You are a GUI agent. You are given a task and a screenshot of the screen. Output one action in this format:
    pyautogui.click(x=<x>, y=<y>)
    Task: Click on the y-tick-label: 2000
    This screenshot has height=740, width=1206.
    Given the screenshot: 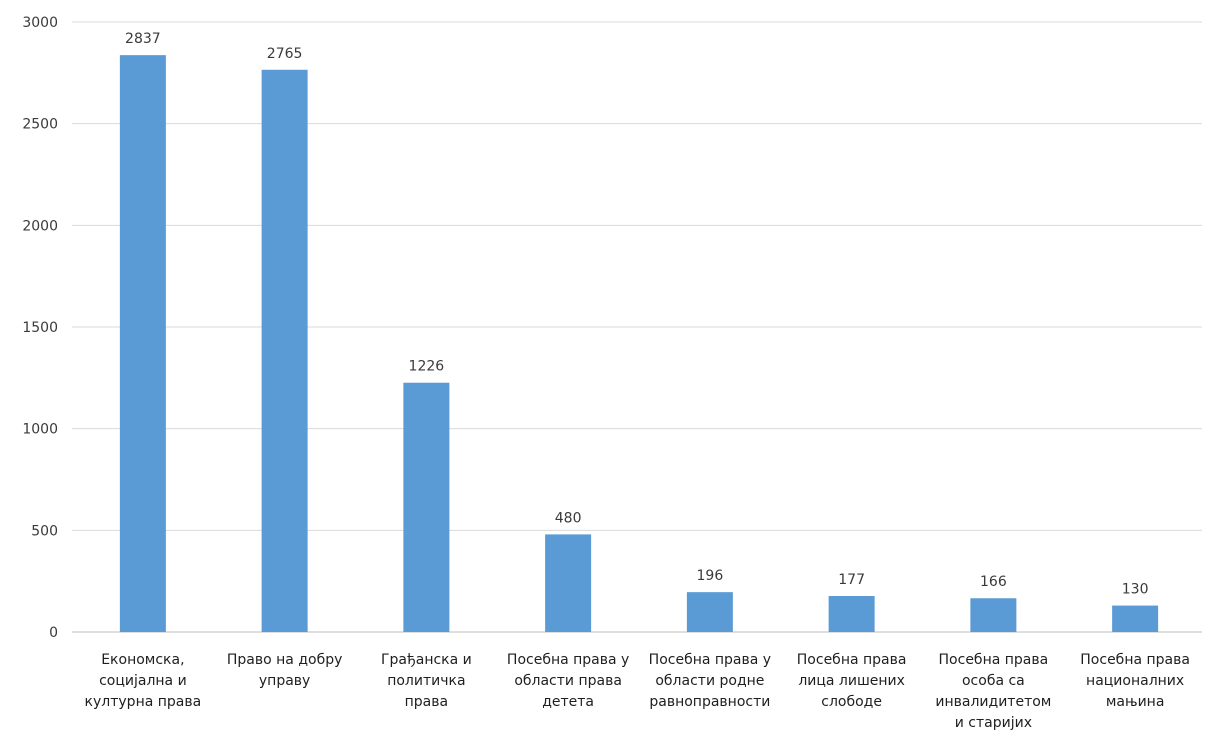 What is the action you would take?
    pyautogui.click(x=40, y=226)
    